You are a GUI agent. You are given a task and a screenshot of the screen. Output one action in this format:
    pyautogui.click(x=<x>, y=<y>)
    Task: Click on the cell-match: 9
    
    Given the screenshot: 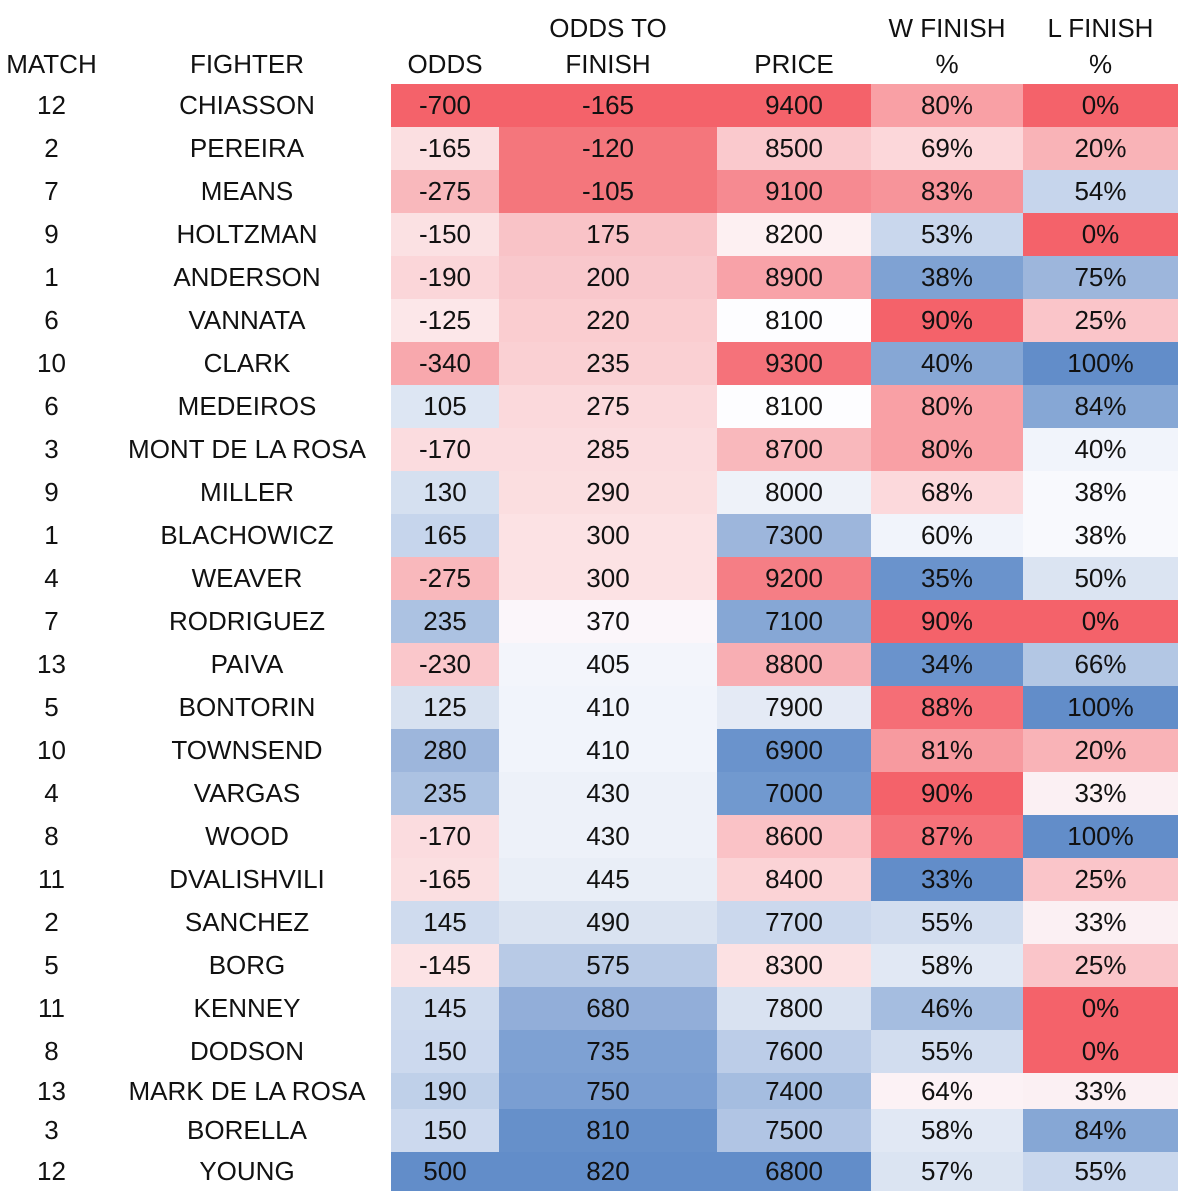 What is the action you would take?
    pyautogui.click(x=51, y=234)
    